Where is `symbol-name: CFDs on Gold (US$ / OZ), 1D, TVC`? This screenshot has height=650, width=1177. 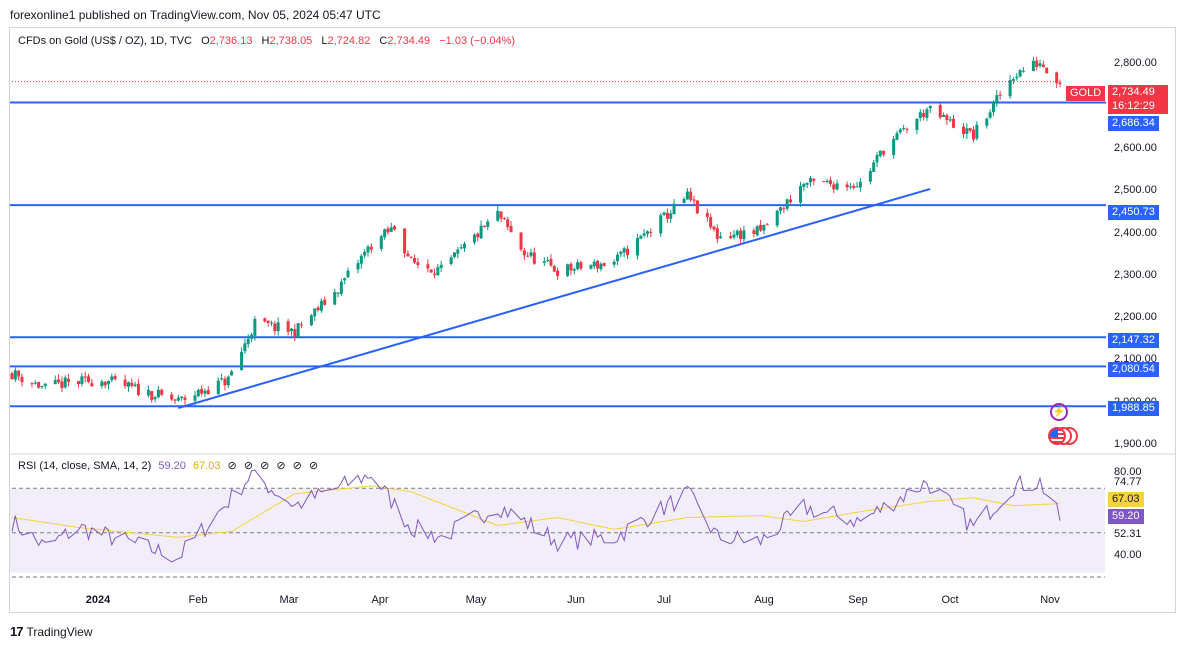 symbol-name: CFDs on Gold (US$ / OZ), 1D, TVC is located at coordinates (105, 41).